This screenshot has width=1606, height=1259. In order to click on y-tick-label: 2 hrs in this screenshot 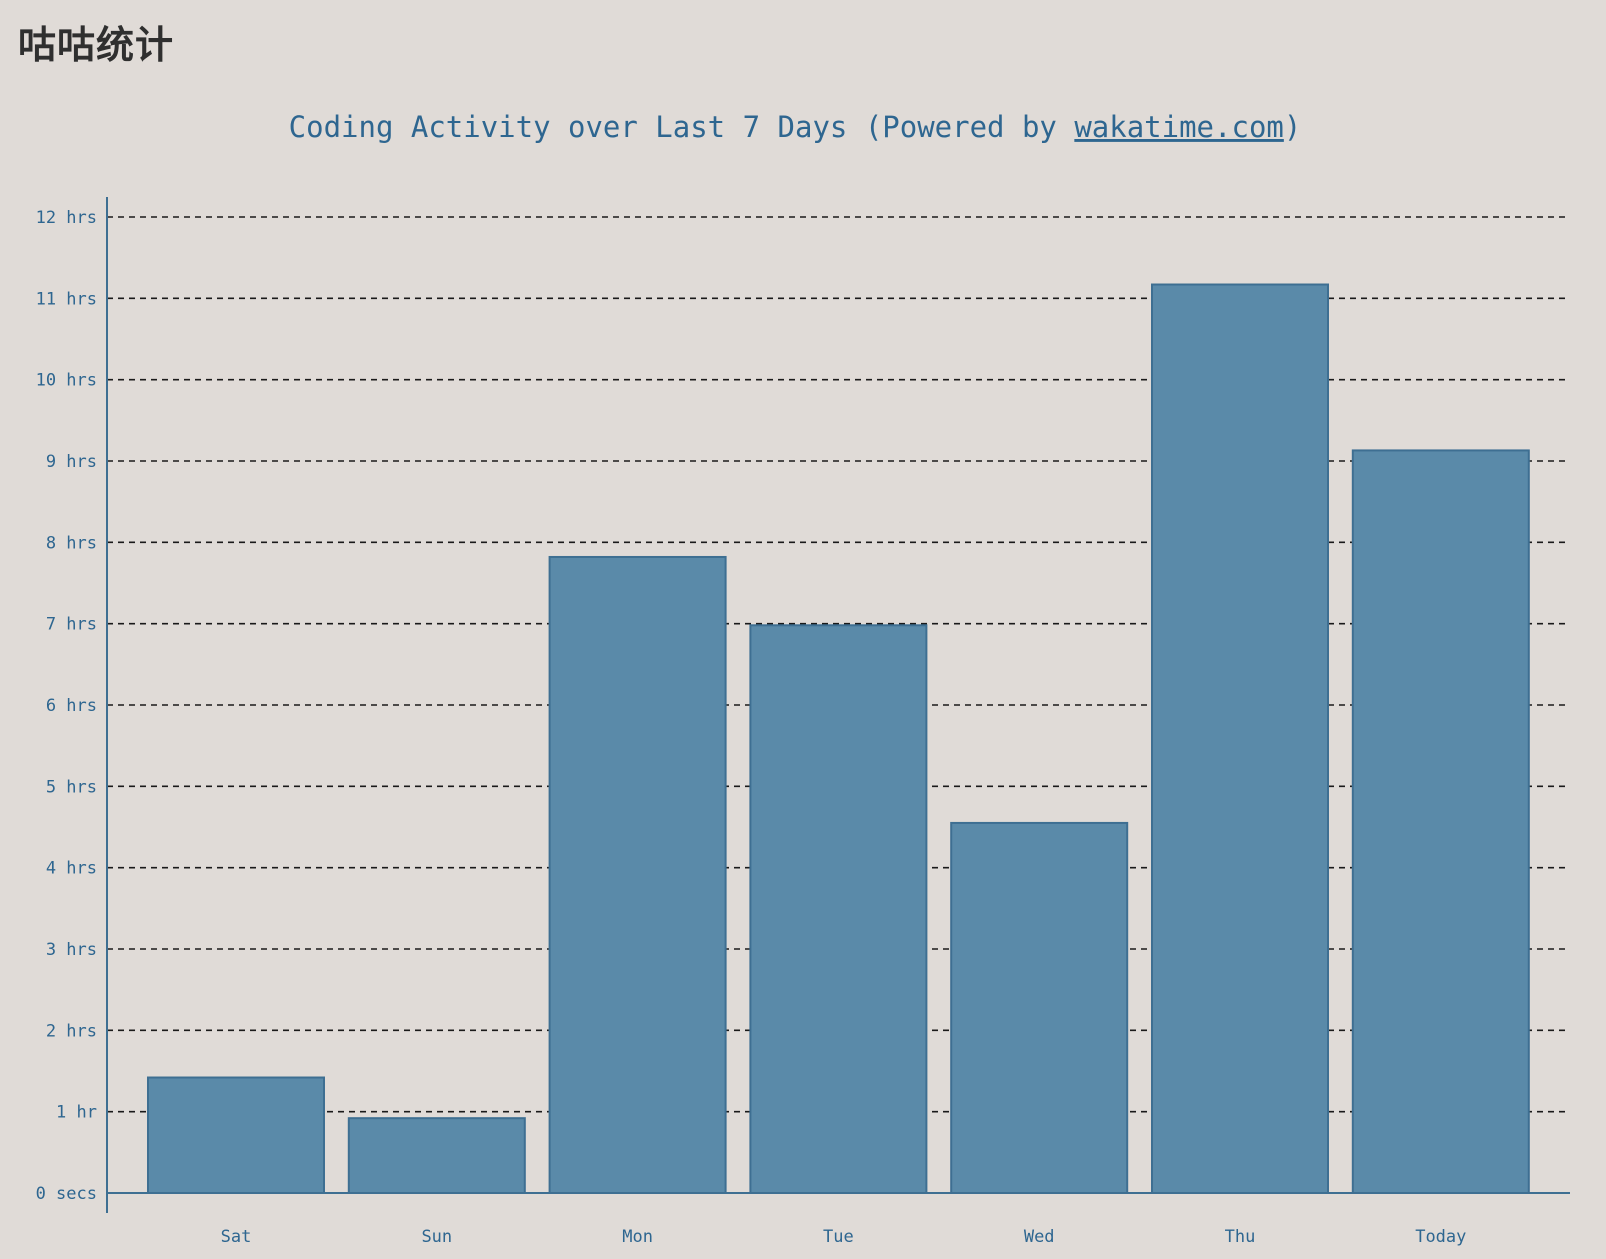, I will do `click(71, 1031)`.